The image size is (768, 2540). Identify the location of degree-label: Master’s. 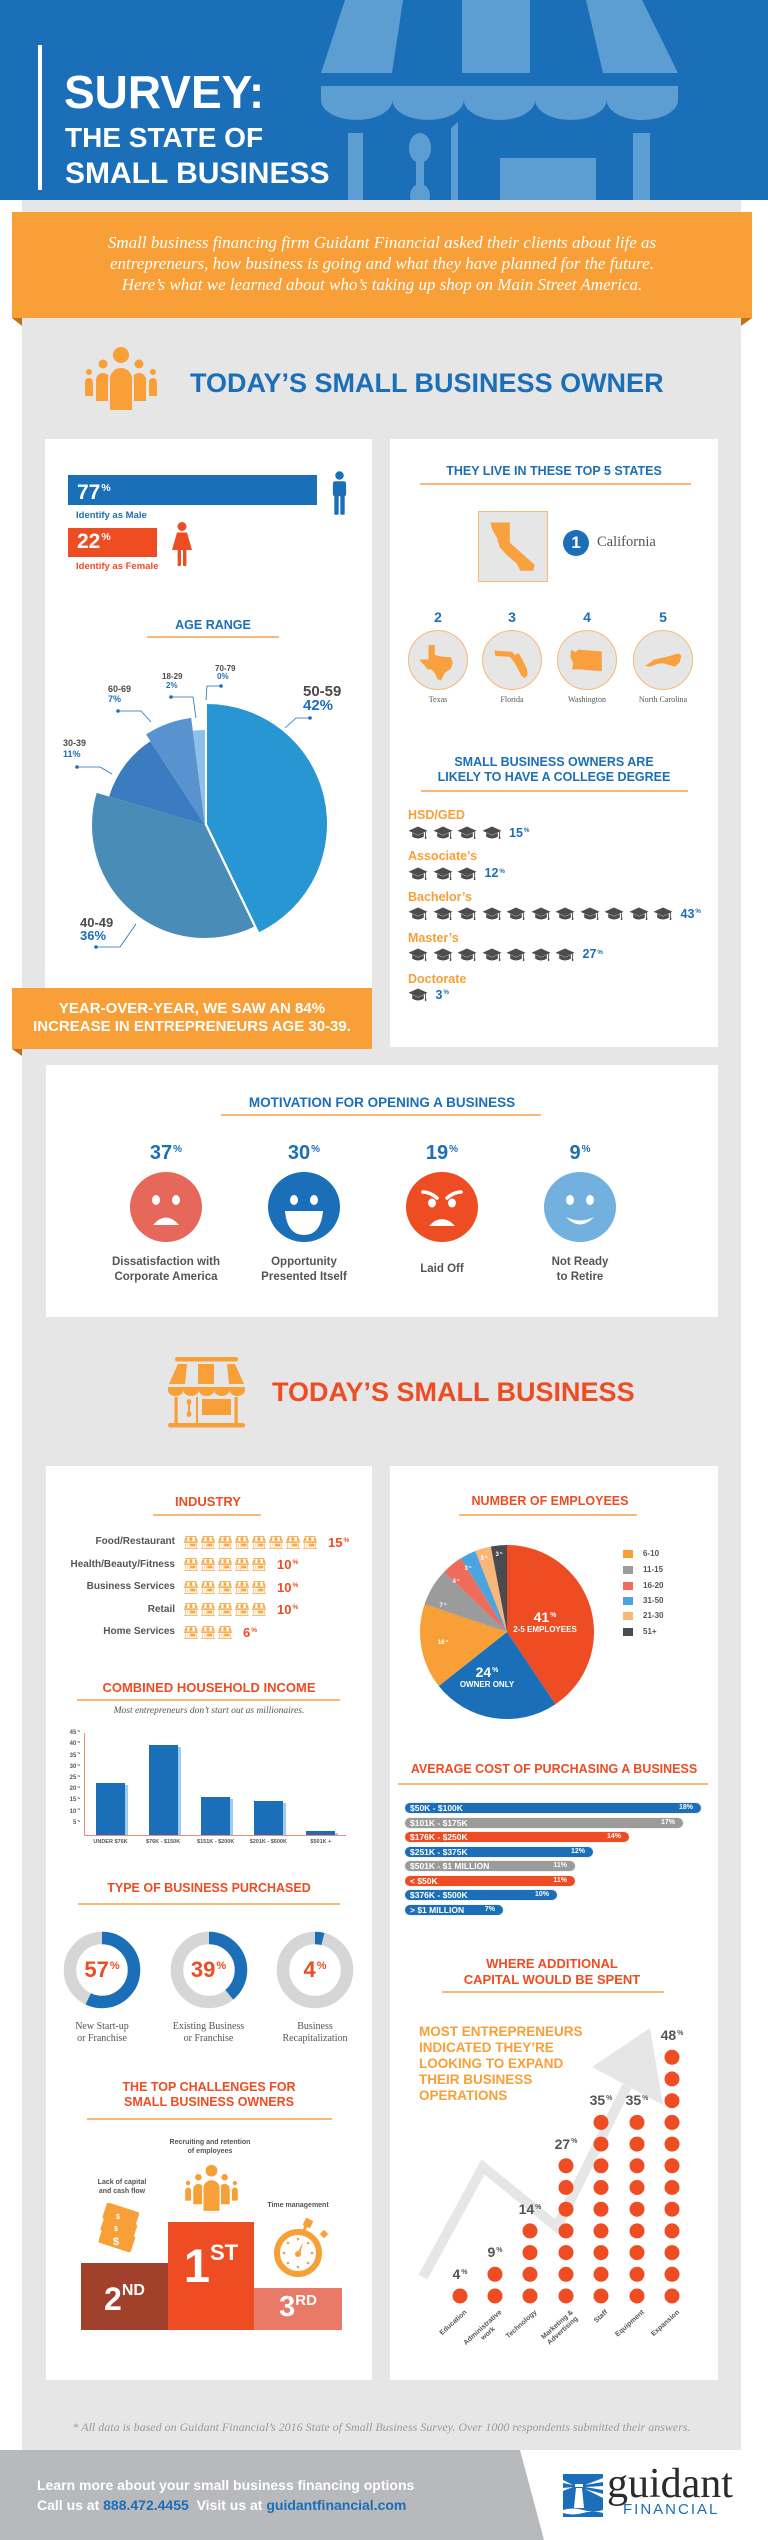
(433, 938).